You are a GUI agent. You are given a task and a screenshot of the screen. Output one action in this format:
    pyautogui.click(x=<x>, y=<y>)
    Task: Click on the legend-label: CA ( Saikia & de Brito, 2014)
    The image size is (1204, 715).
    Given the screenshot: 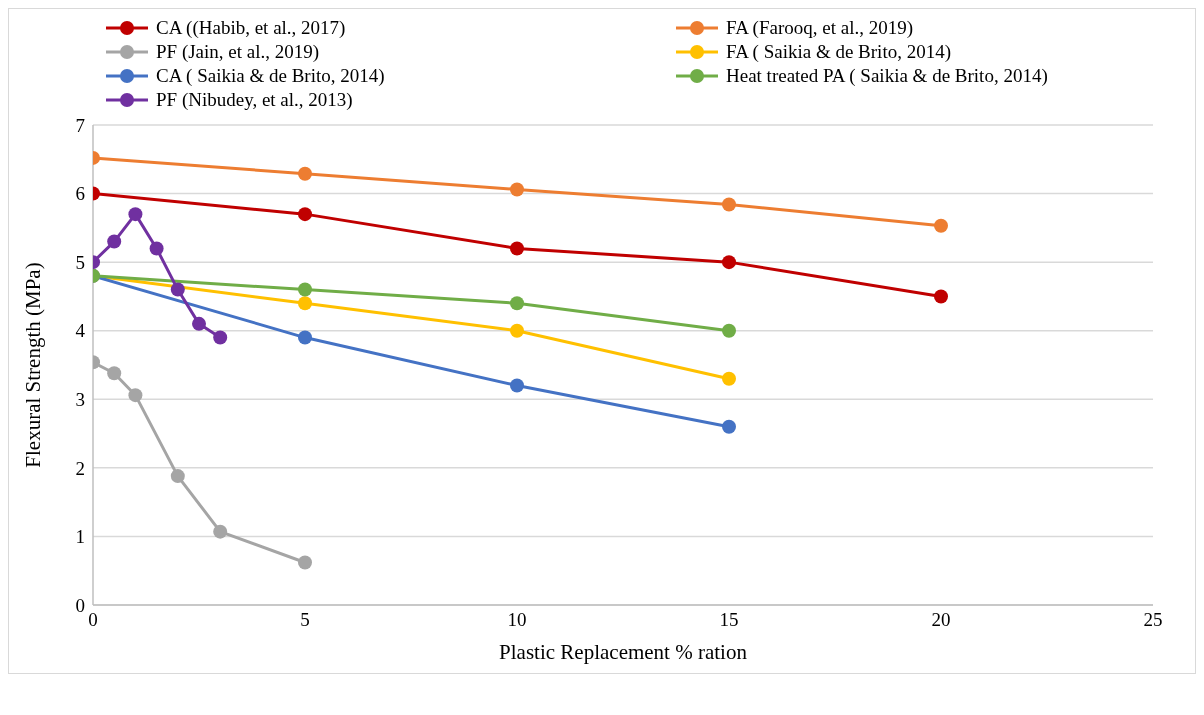 What is the action you would take?
    pyautogui.click(x=270, y=76)
    